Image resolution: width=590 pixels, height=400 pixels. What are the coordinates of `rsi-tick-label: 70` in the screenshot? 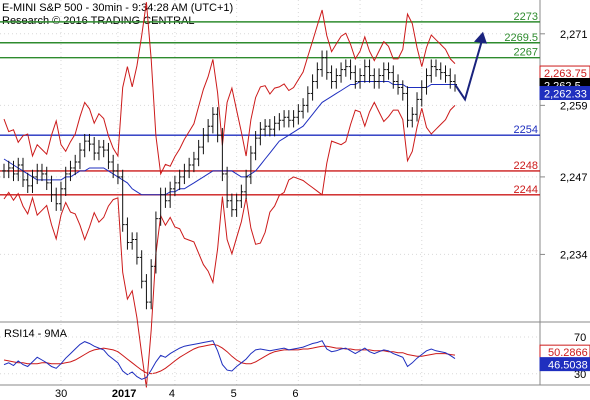 It's located at (580, 338).